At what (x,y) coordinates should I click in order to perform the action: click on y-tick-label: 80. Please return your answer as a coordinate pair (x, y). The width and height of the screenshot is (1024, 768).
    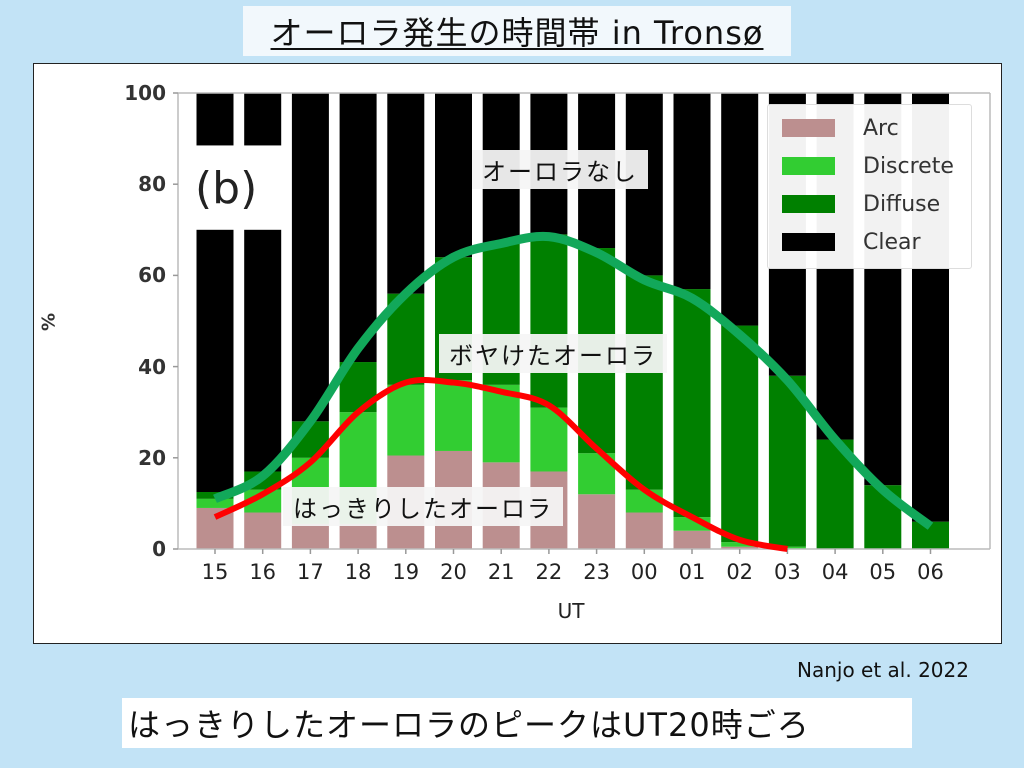
    Looking at the image, I should click on (152, 184).